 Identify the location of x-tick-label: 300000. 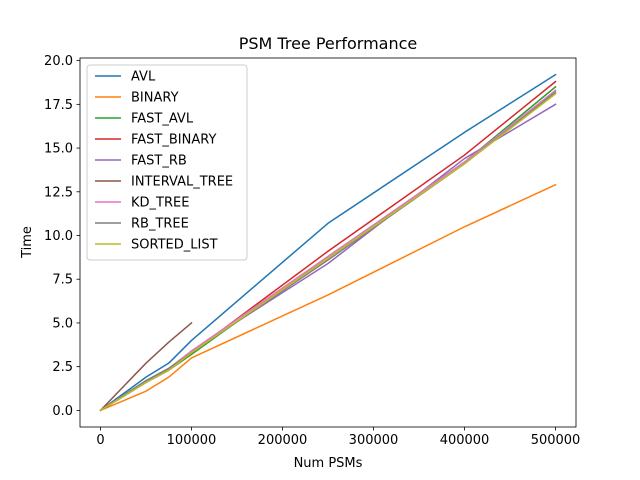
(374, 440).